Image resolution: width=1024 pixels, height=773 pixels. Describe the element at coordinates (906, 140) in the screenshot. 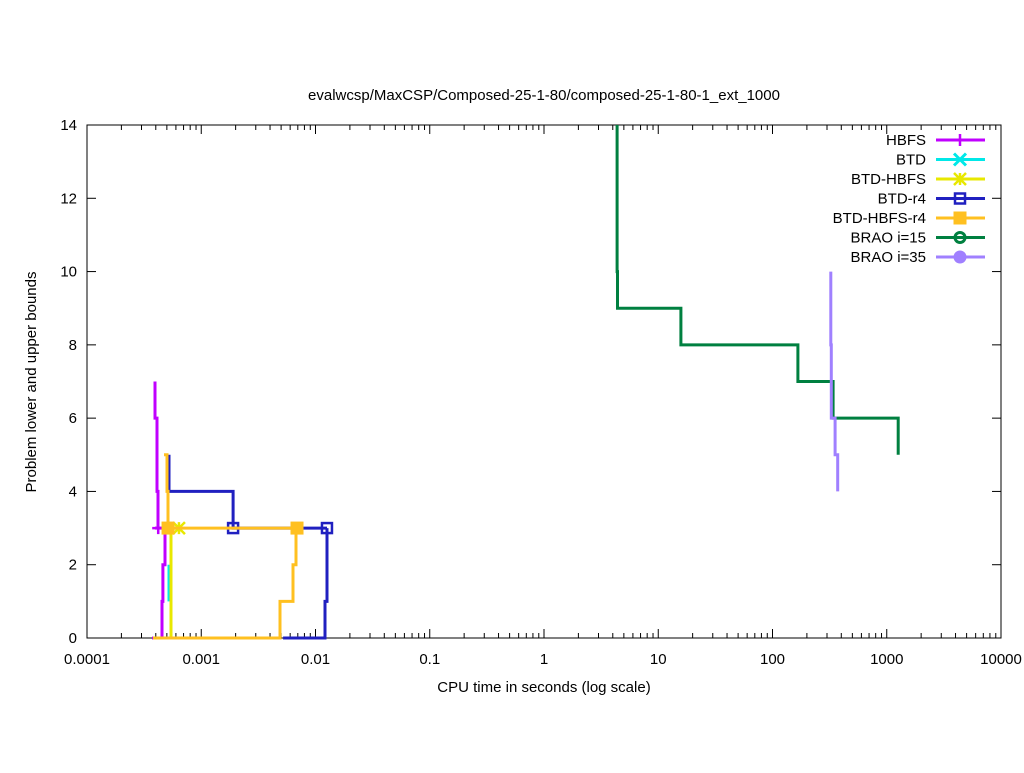

I see `legend-label: HBFS` at that location.